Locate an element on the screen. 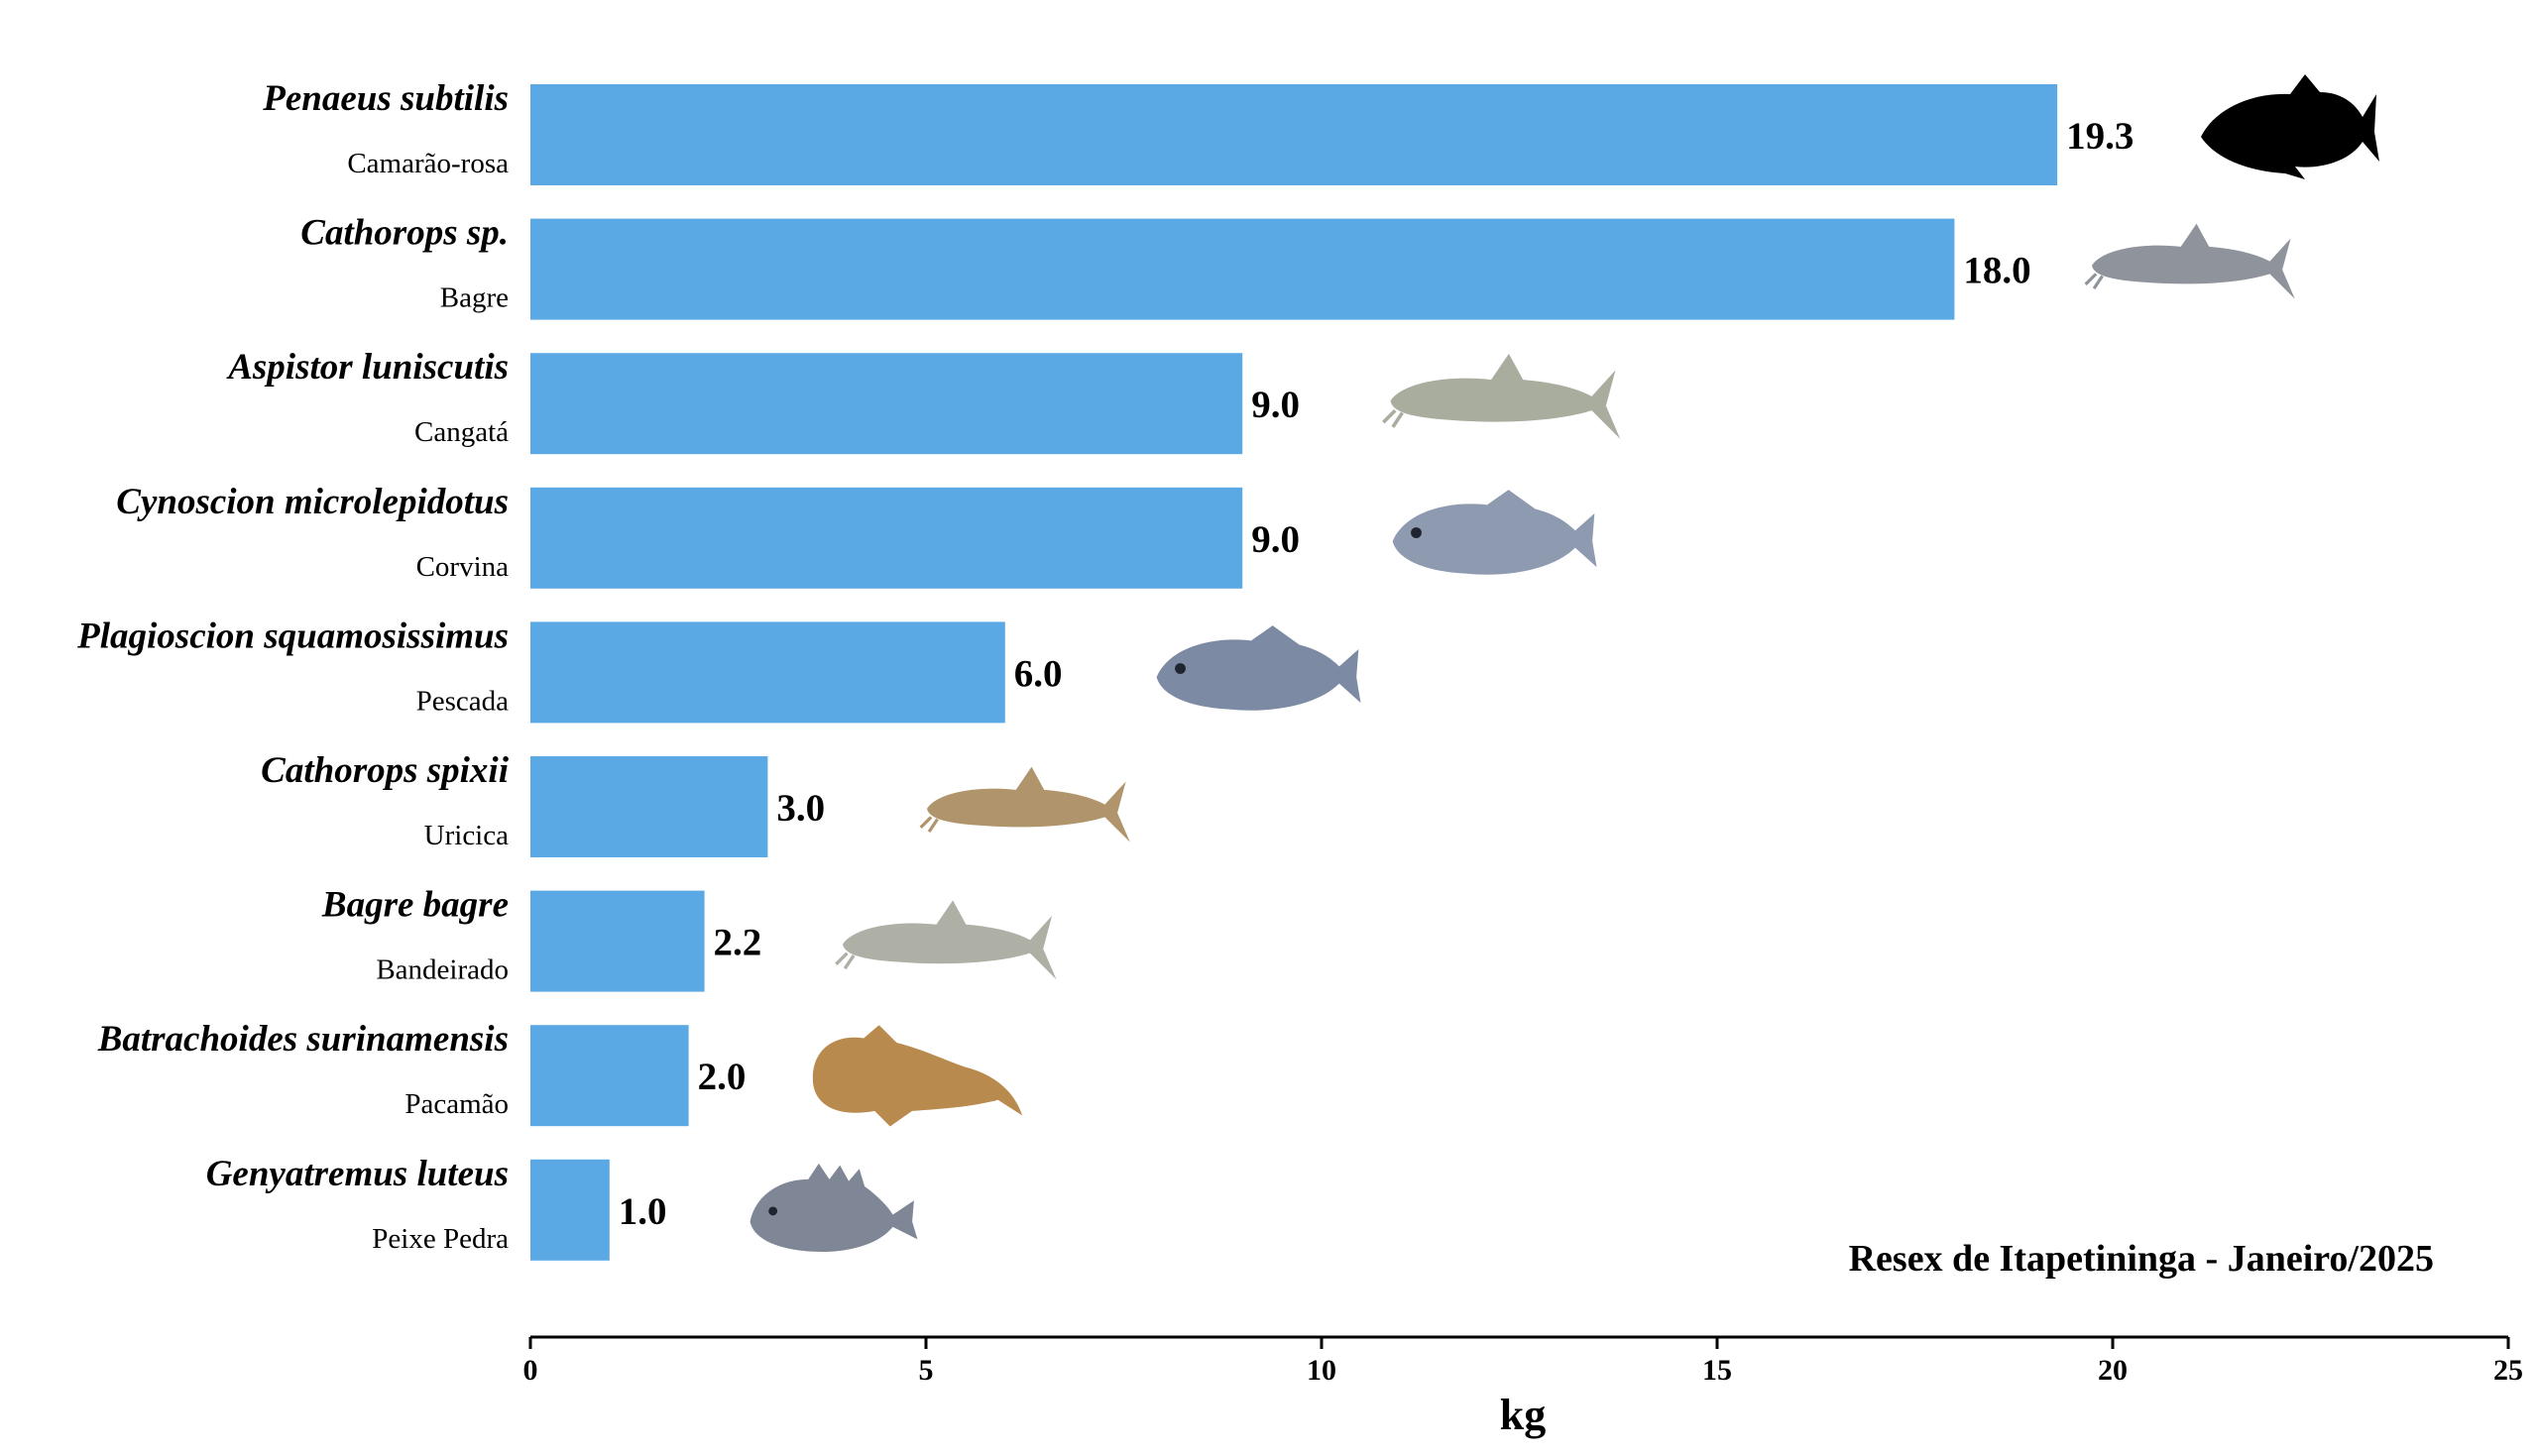  category-common-name: Corvina is located at coordinates (463, 567).